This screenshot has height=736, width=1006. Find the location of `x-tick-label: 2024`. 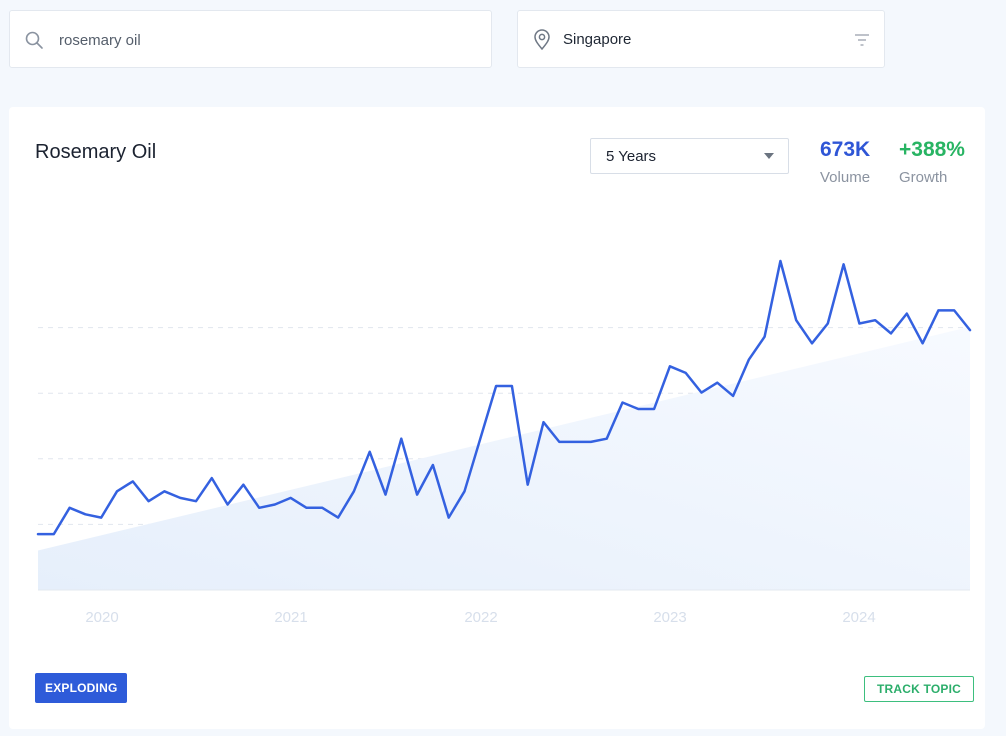

x-tick-label: 2024 is located at coordinates (858, 617).